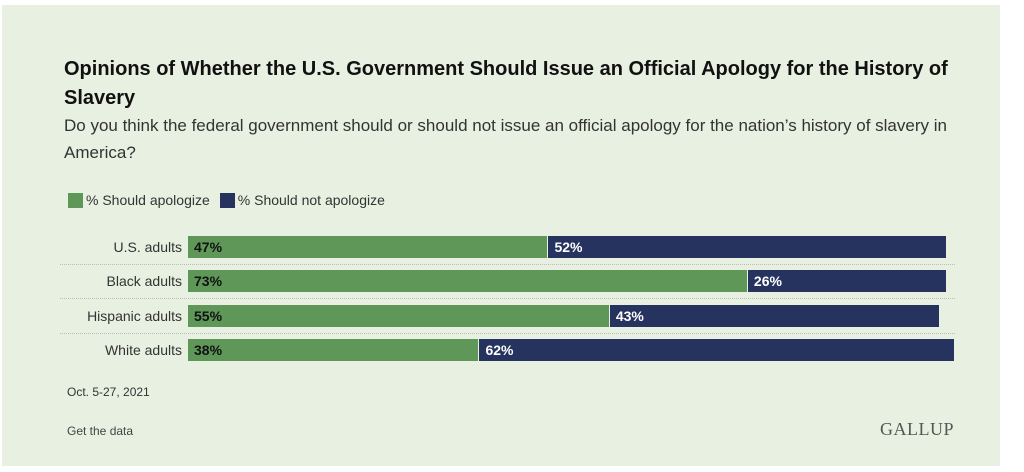  I want to click on bar-should-not-apologize: 26%, so click(847, 281).